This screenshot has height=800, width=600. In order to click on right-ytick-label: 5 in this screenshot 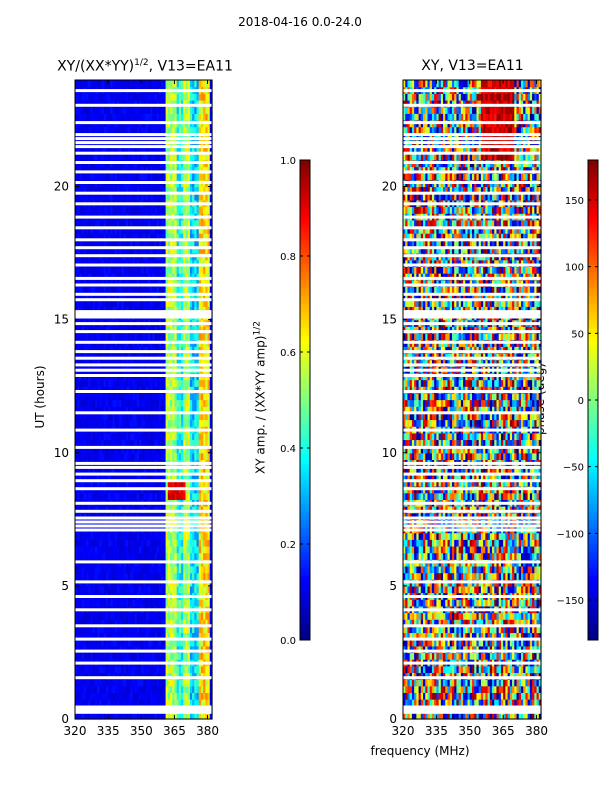, I will do `click(393, 586)`.